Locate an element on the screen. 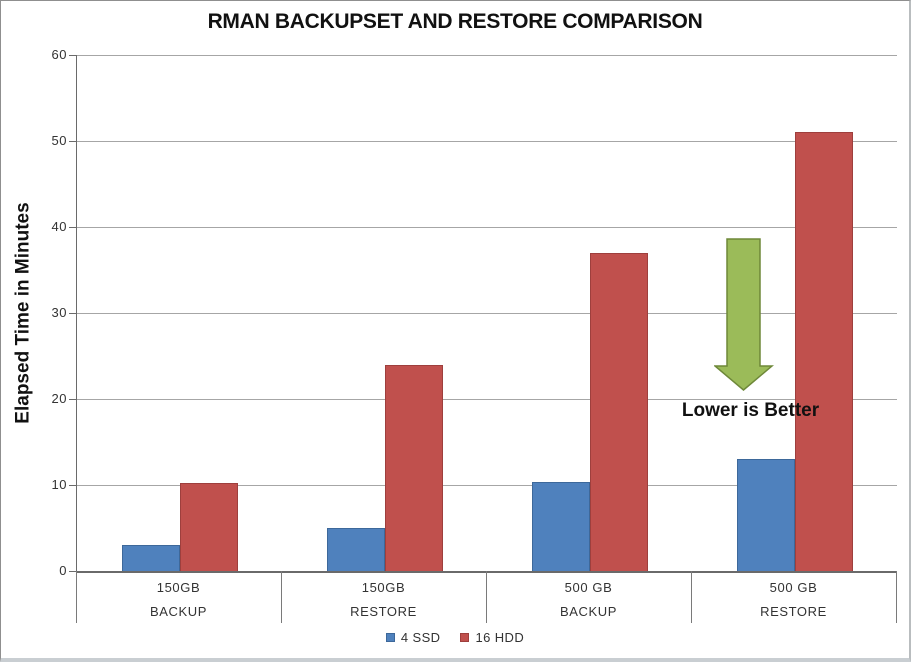 This screenshot has width=911, height=662. y-tick-label-30: 30 is located at coordinates (59, 312).